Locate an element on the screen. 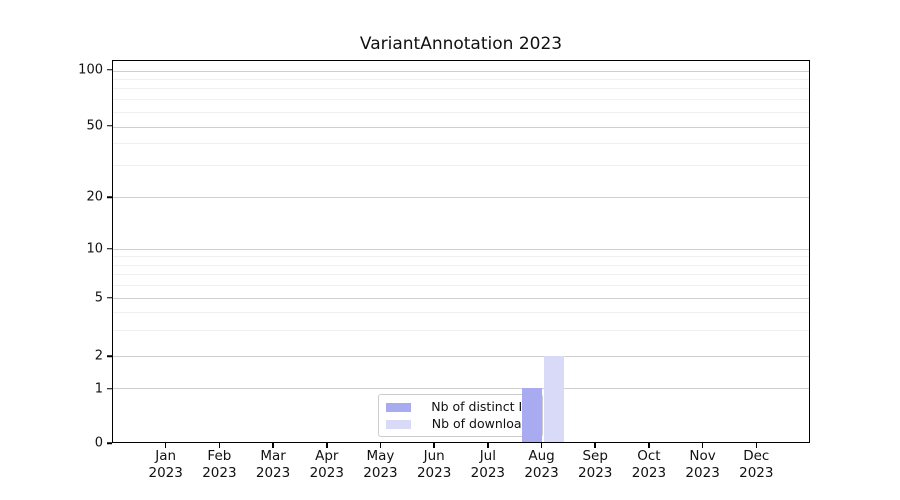 The width and height of the screenshot is (900, 500). x-tick-label-apr: Apr 2023 is located at coordinates (326, 464).